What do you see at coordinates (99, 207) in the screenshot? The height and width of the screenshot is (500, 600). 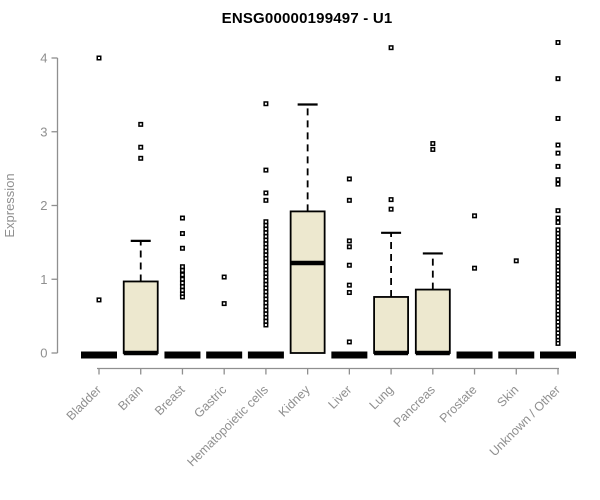 I see `box-bladder` at bounding box center [99, 207].